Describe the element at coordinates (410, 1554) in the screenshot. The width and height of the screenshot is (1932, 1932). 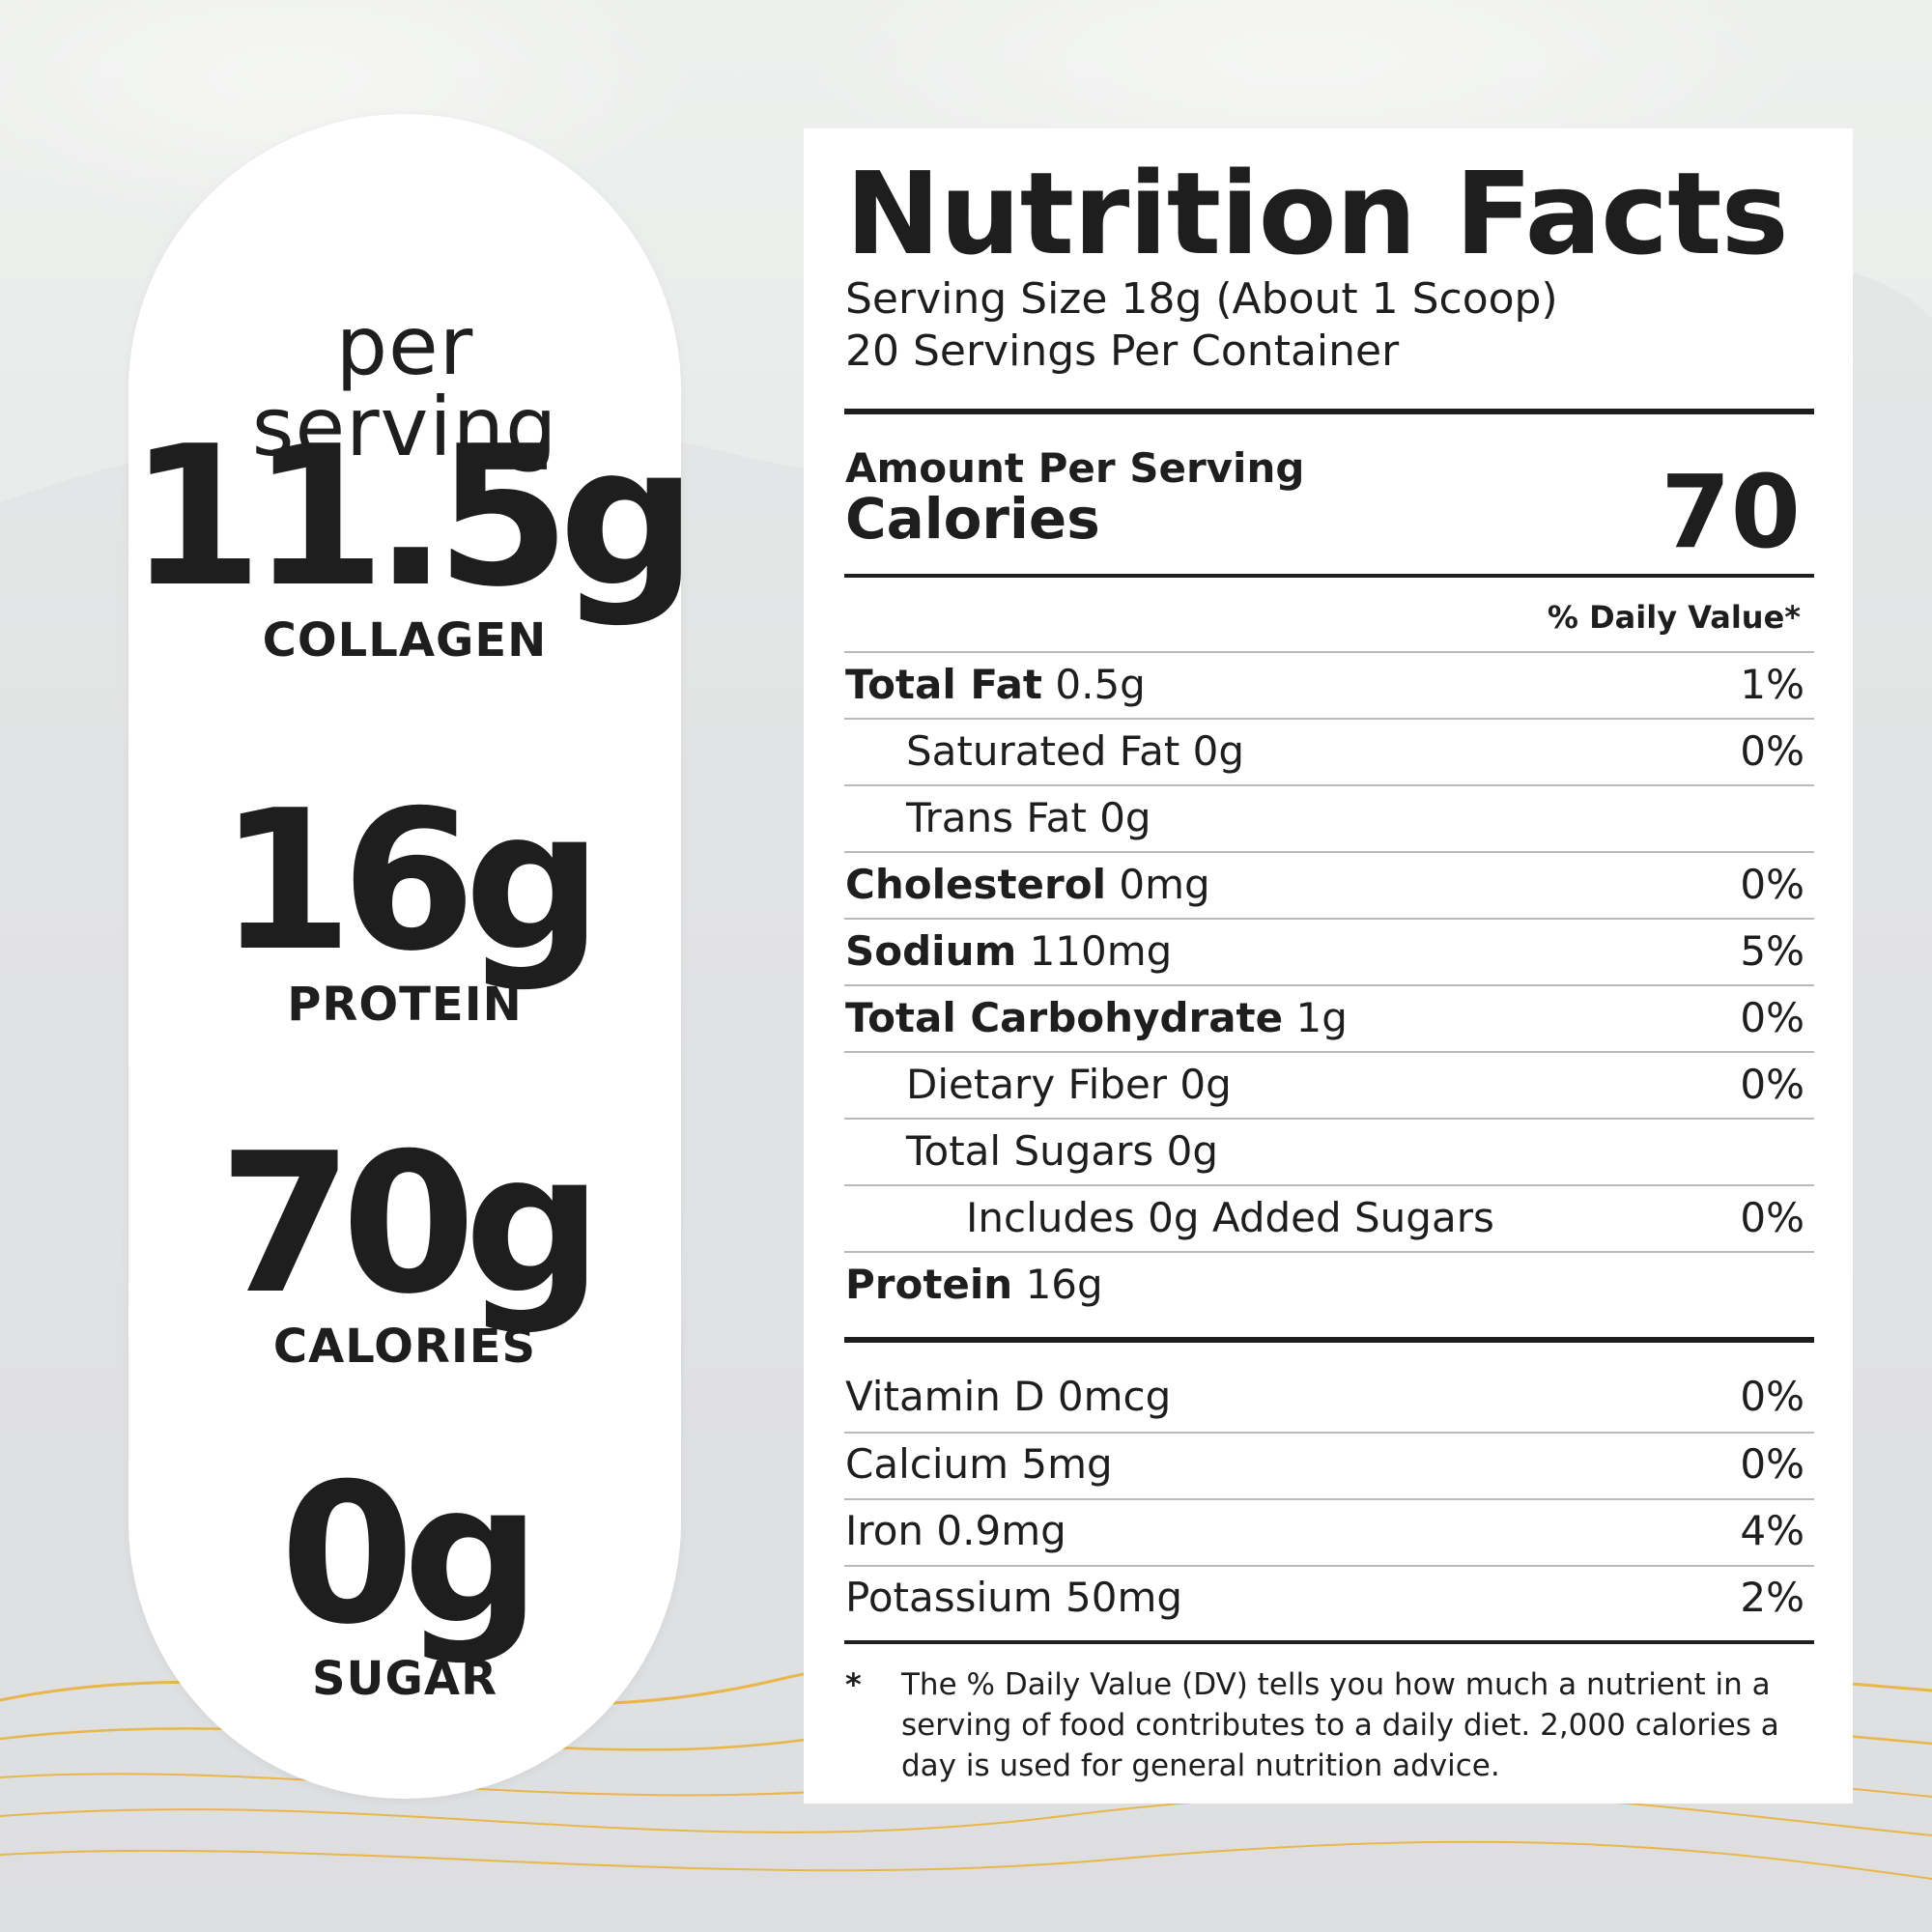
I see `sugar-value: 0g` at that location.